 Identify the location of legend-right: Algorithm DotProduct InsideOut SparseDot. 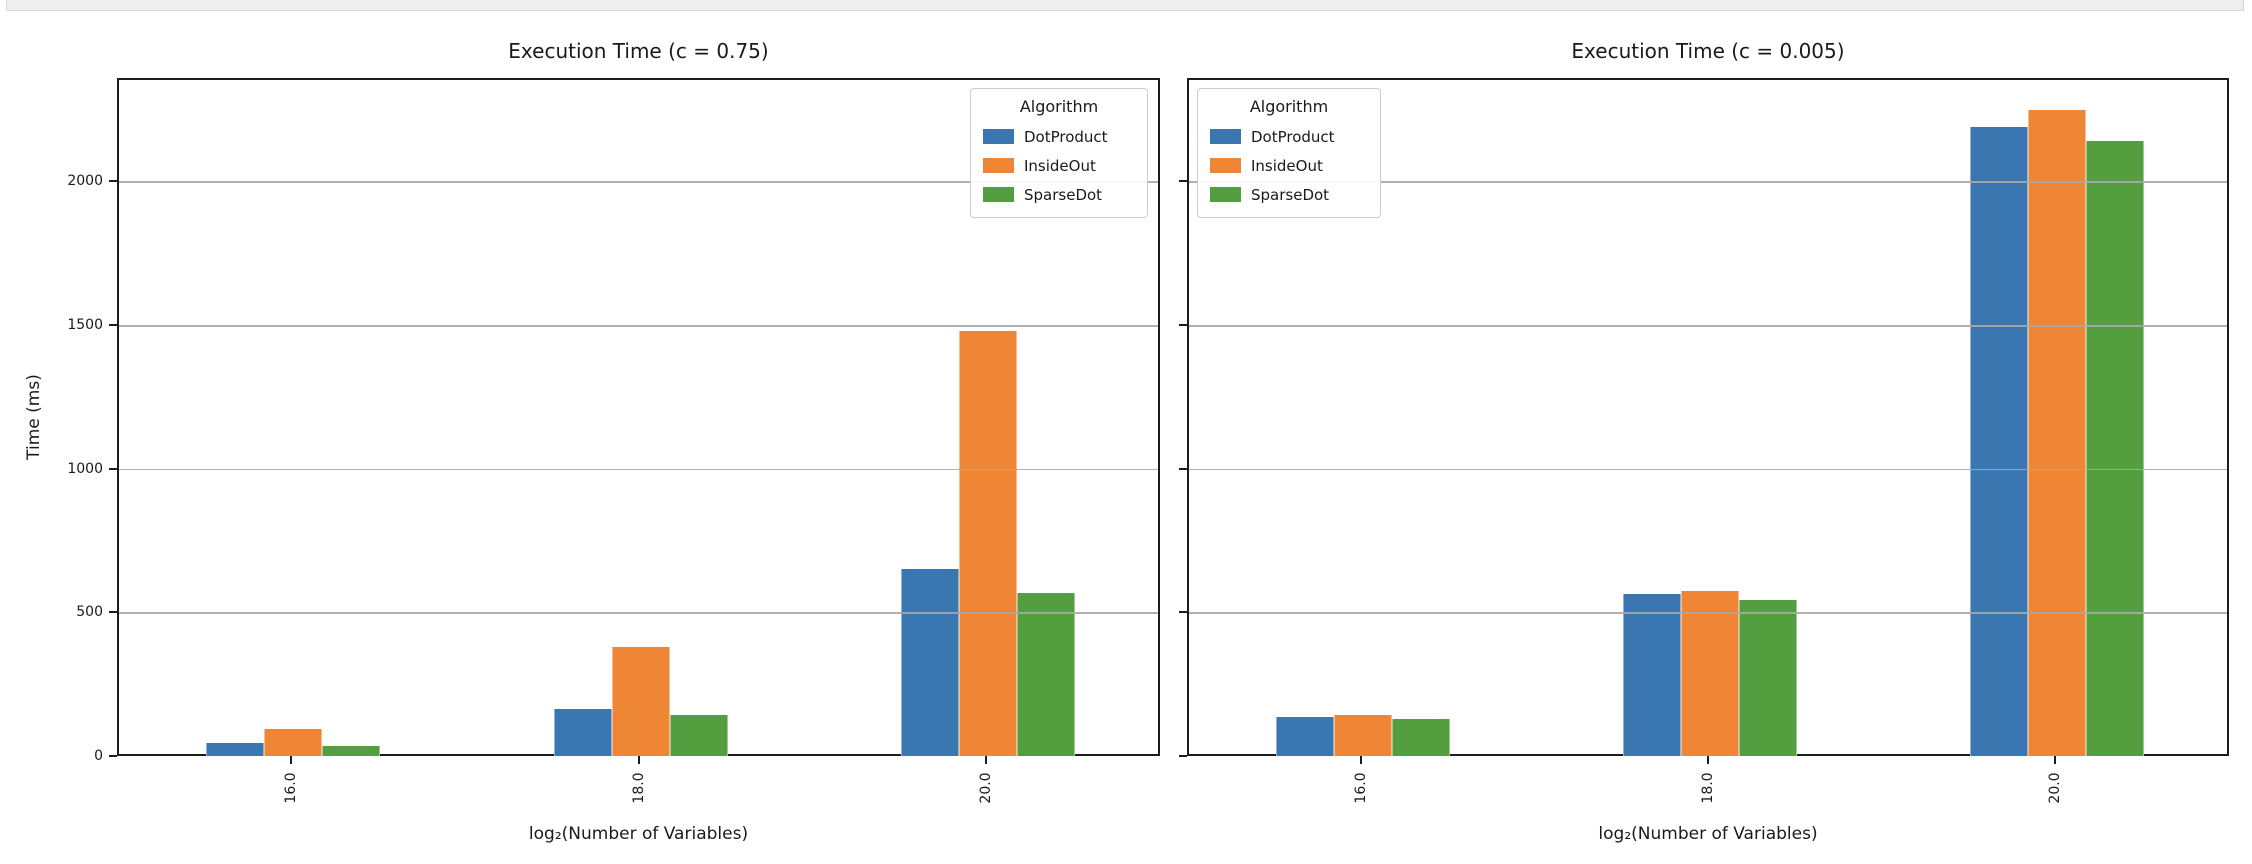
(1289, 153).